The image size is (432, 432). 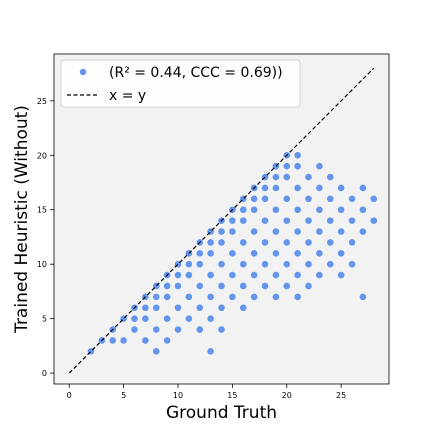 I want to click on x-tick-label: 15, so click(x=232, y=395).